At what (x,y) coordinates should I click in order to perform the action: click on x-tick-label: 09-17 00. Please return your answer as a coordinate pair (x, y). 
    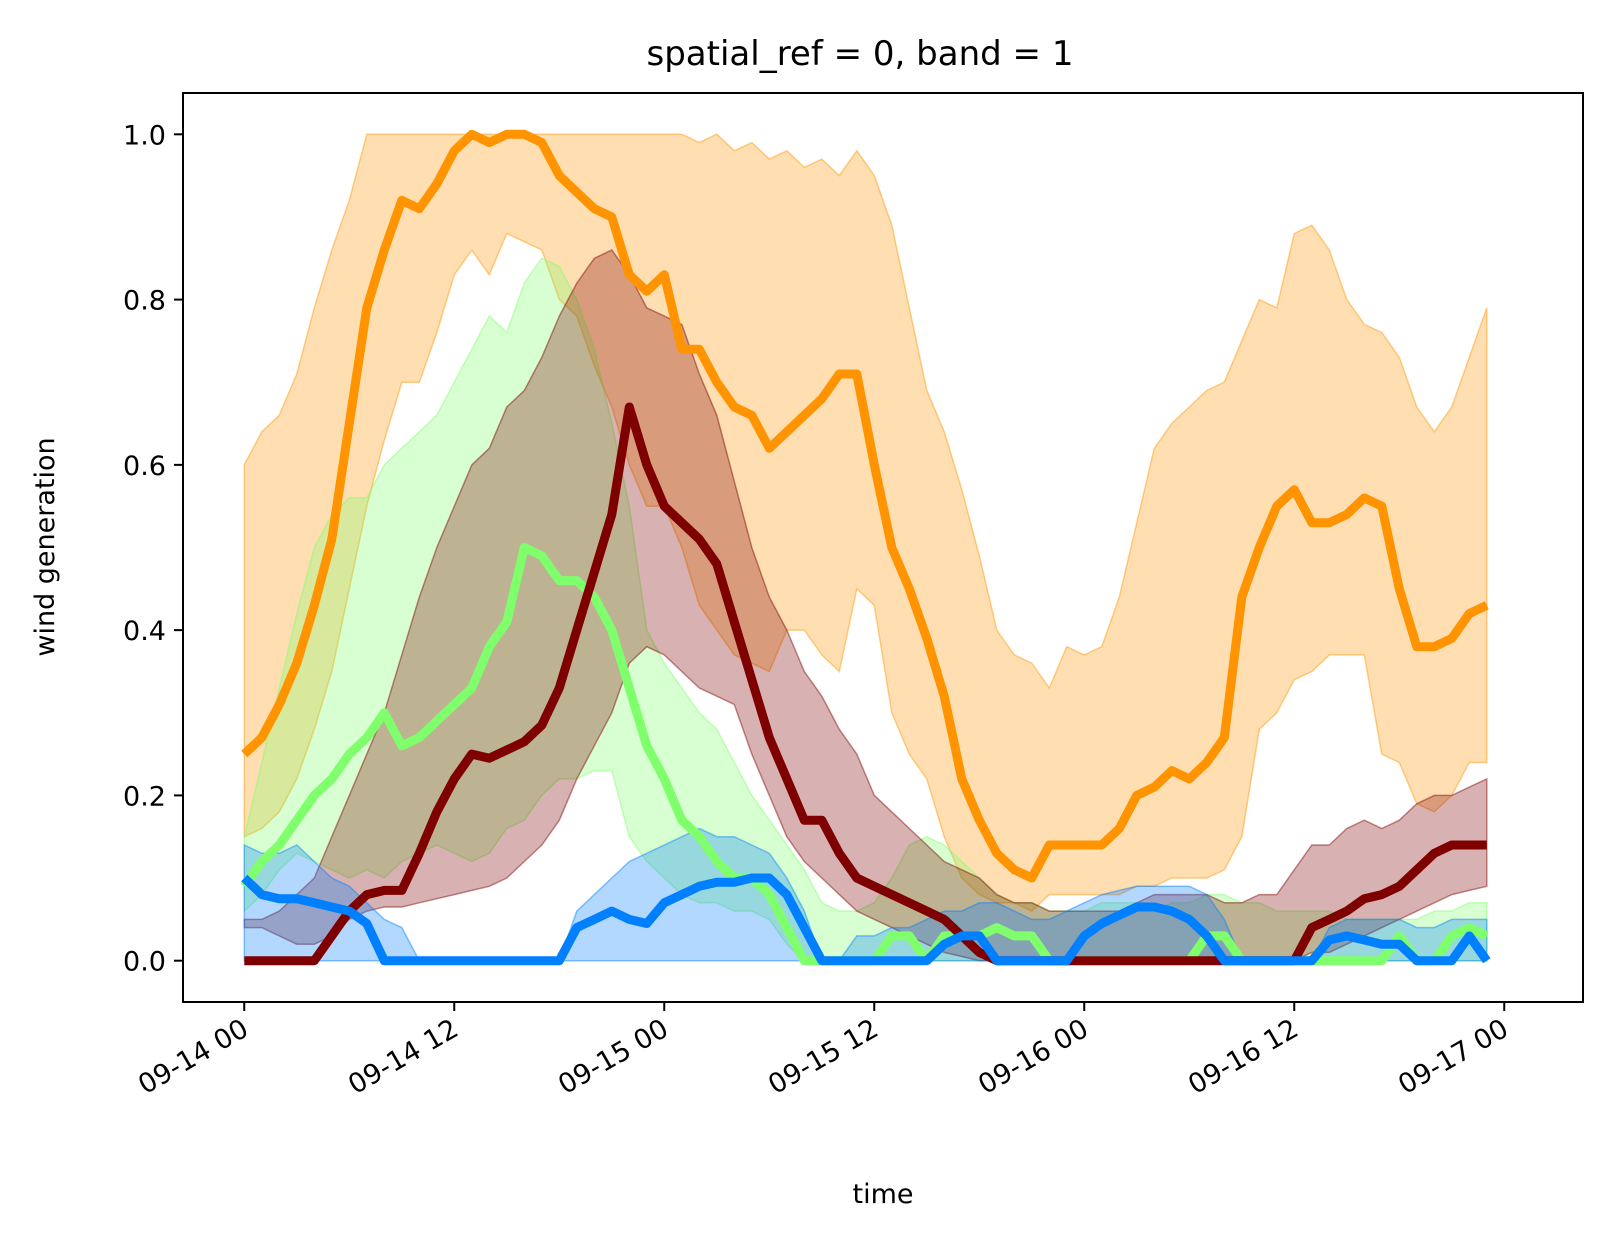
    Looking at the image, I should click on (1453, 1057).